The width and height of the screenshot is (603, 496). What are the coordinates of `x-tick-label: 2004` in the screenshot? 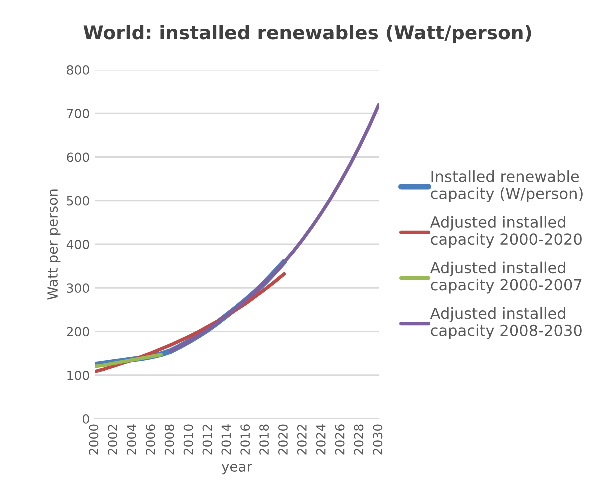 It's located at (131, 439).